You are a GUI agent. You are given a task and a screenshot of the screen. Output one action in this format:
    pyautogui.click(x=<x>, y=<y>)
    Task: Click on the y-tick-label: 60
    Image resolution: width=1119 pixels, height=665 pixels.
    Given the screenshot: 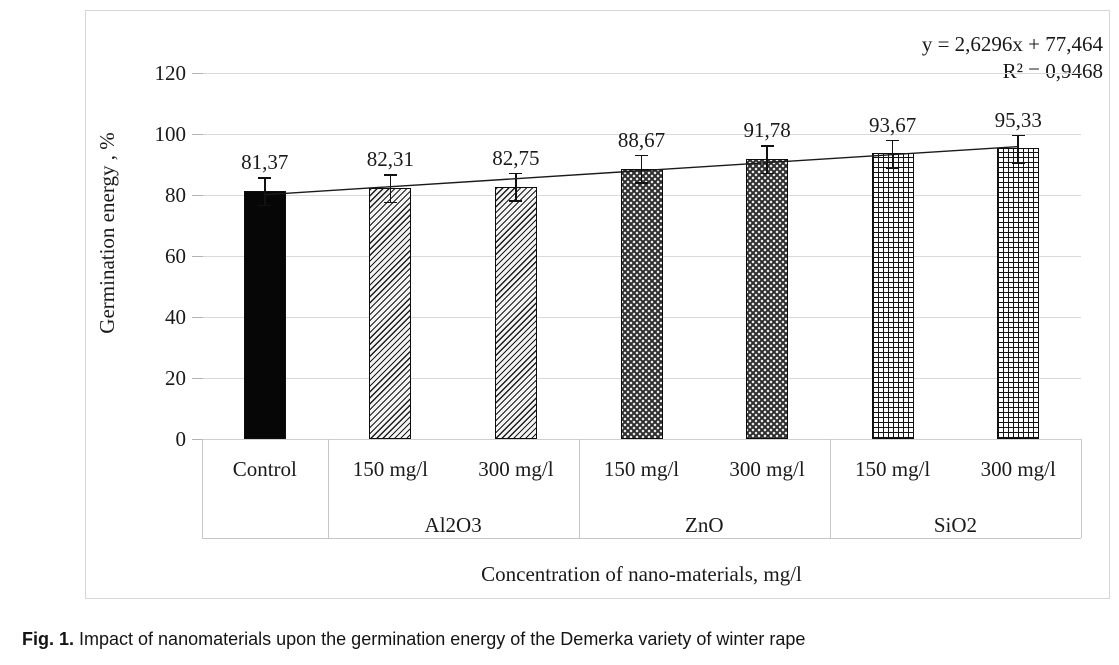 What is the action you would take?
    pyautogui.click(x=175, y=256)
    